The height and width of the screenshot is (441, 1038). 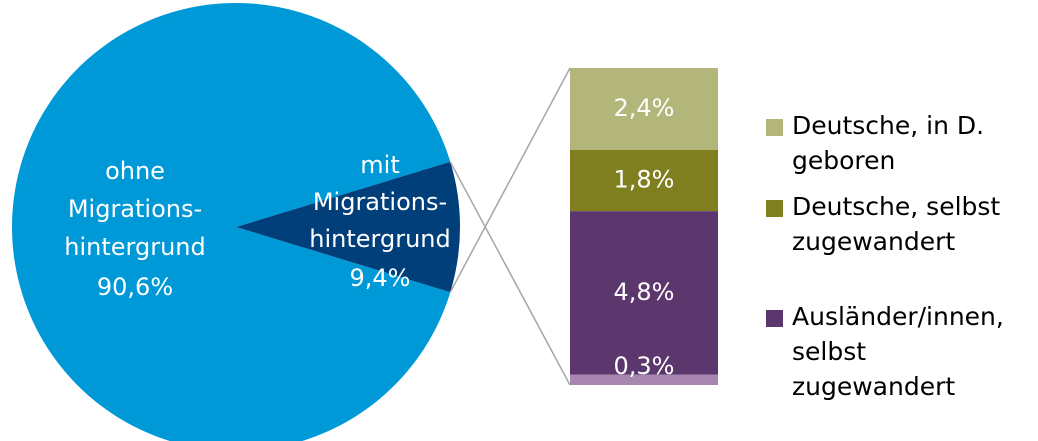 I want to click on slice-value-label: 90,6%, so click(x=135, y=287).